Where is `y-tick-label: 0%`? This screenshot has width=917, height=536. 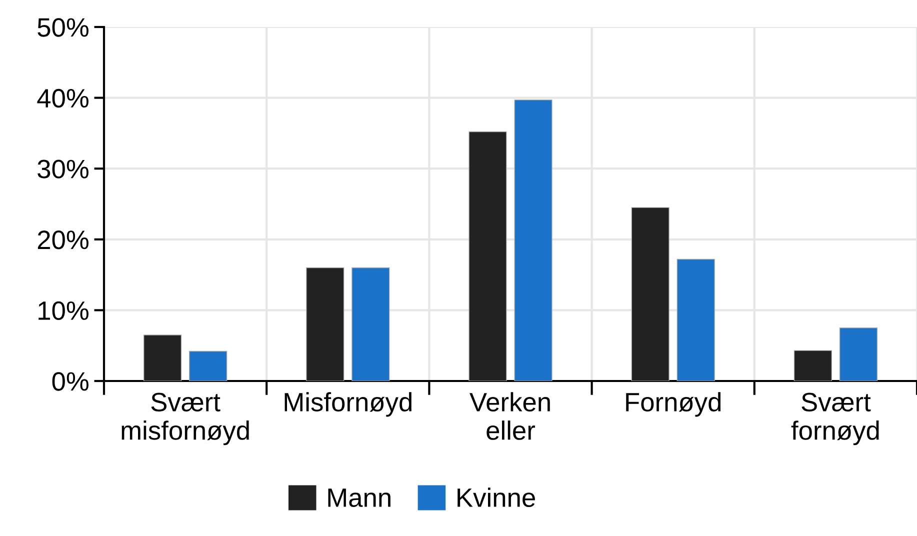 y-tick-label: 0% is located at coordinates (70, 381).